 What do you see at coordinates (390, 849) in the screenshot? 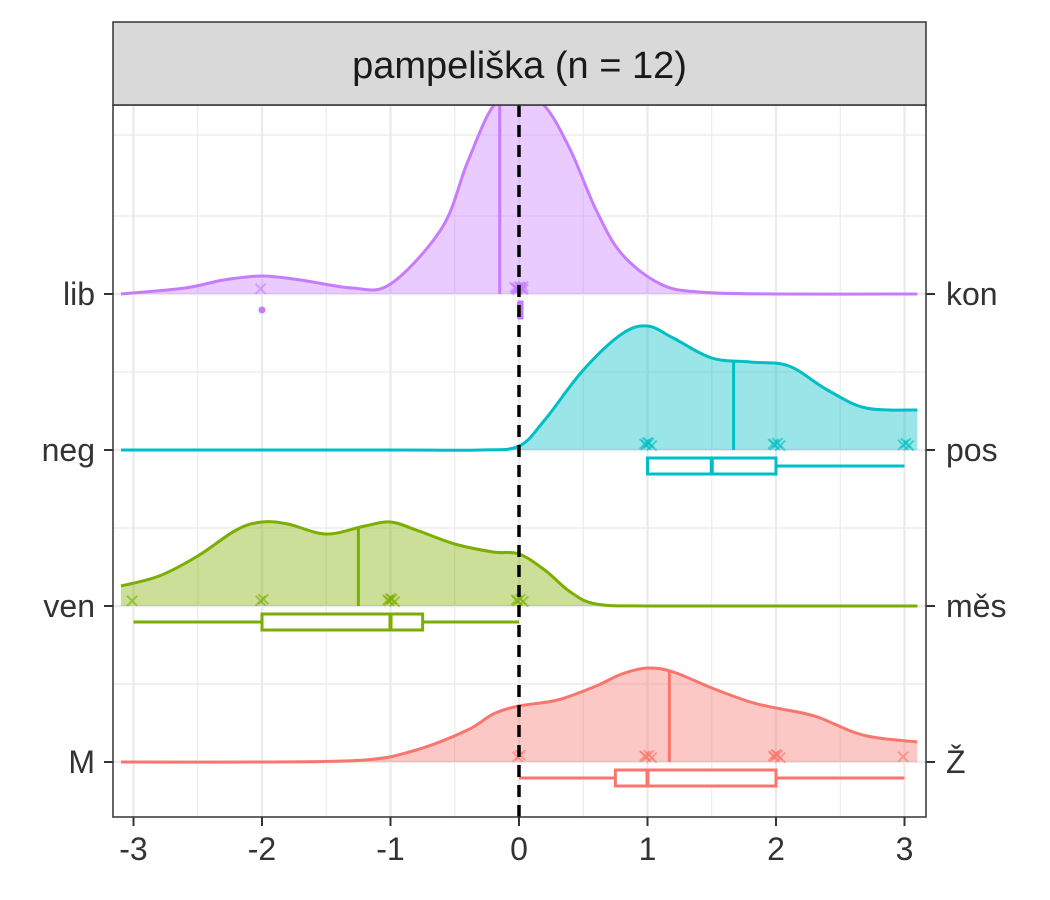
I see `x-tick-label: -1` at bounding box center [390, 849].